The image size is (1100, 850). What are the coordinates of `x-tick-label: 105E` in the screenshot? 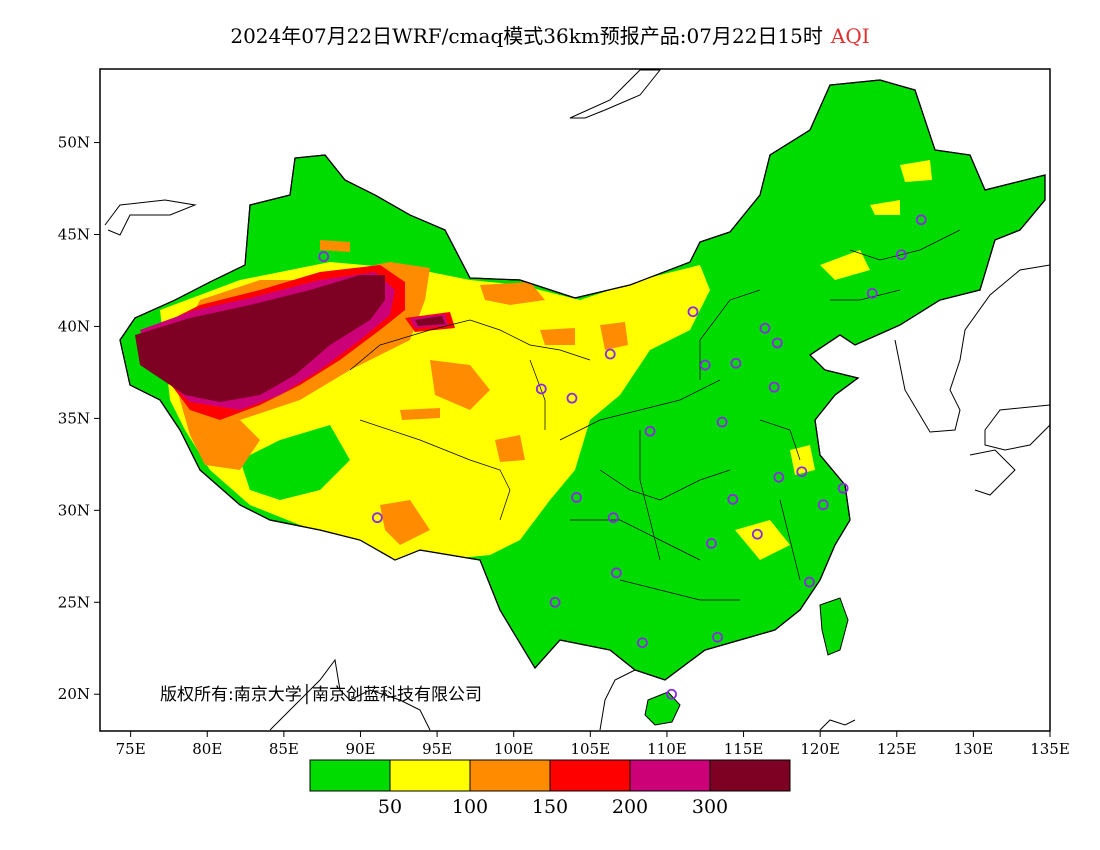 It's located at (591, 749).